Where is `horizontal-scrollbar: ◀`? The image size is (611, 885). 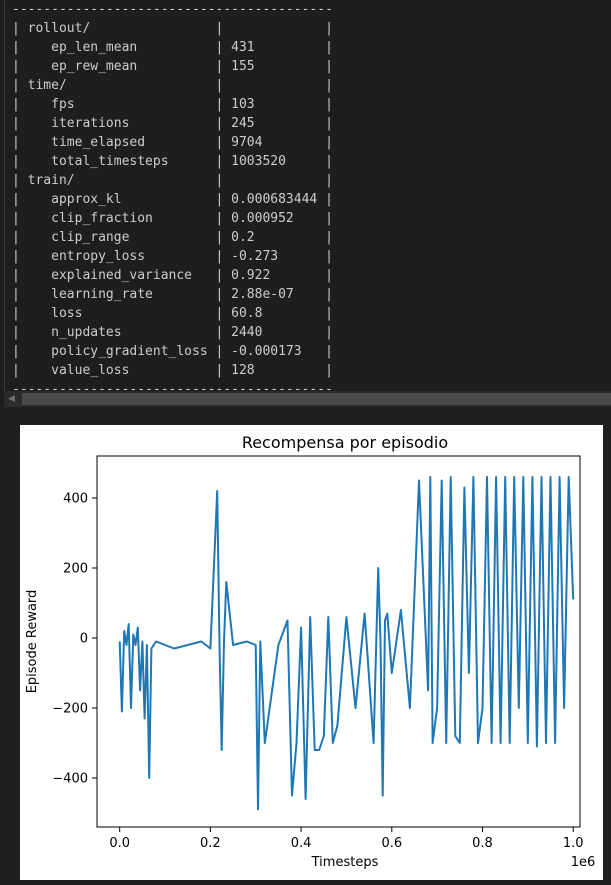
horizontal-scrollbar: ◀ is located at coordinates (307, 399).